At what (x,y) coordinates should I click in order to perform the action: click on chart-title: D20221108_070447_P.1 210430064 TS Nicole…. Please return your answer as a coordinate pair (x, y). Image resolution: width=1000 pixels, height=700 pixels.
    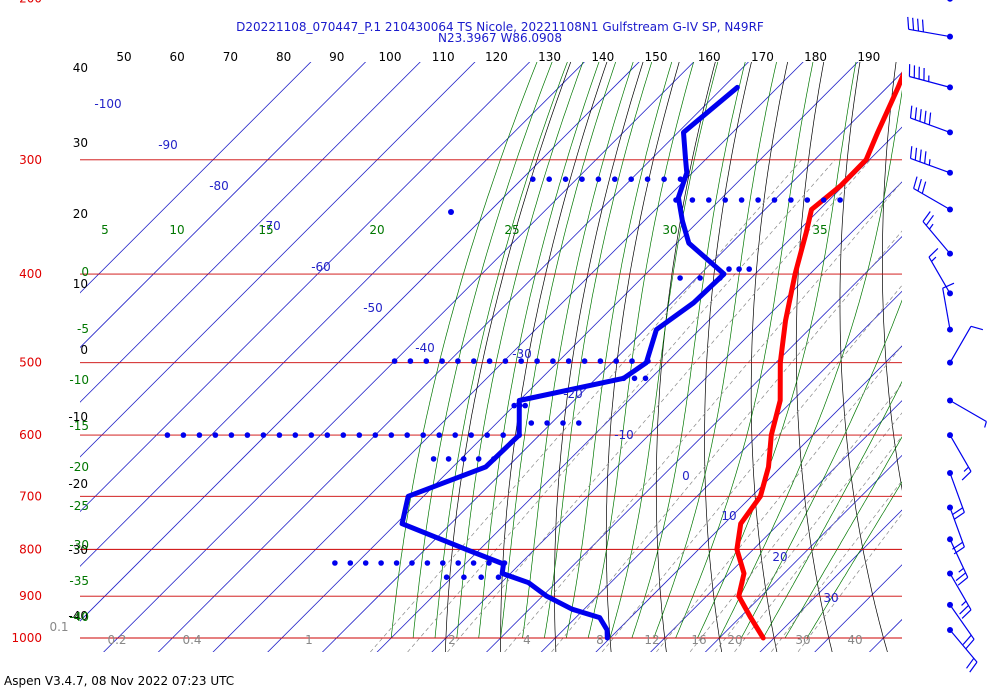
    Looking at the image, I should click on (500, 27).